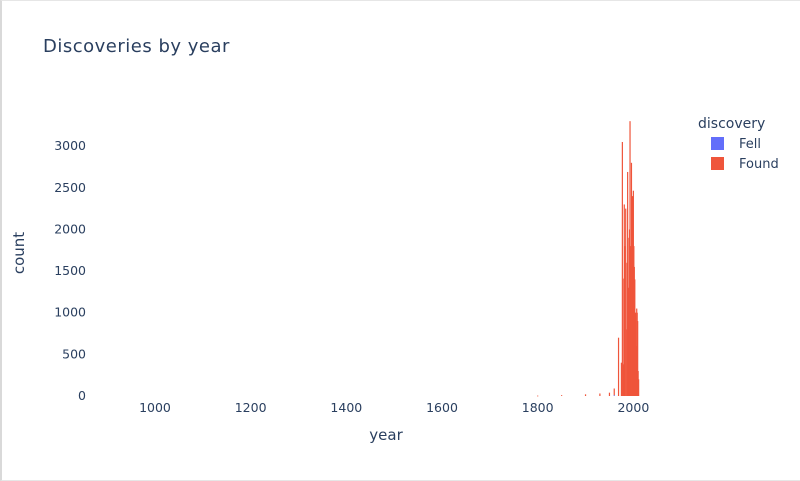  Describe the element at coordinates (633, 407) in the screenshot. I see `x-tick-label: 2000` at that location.